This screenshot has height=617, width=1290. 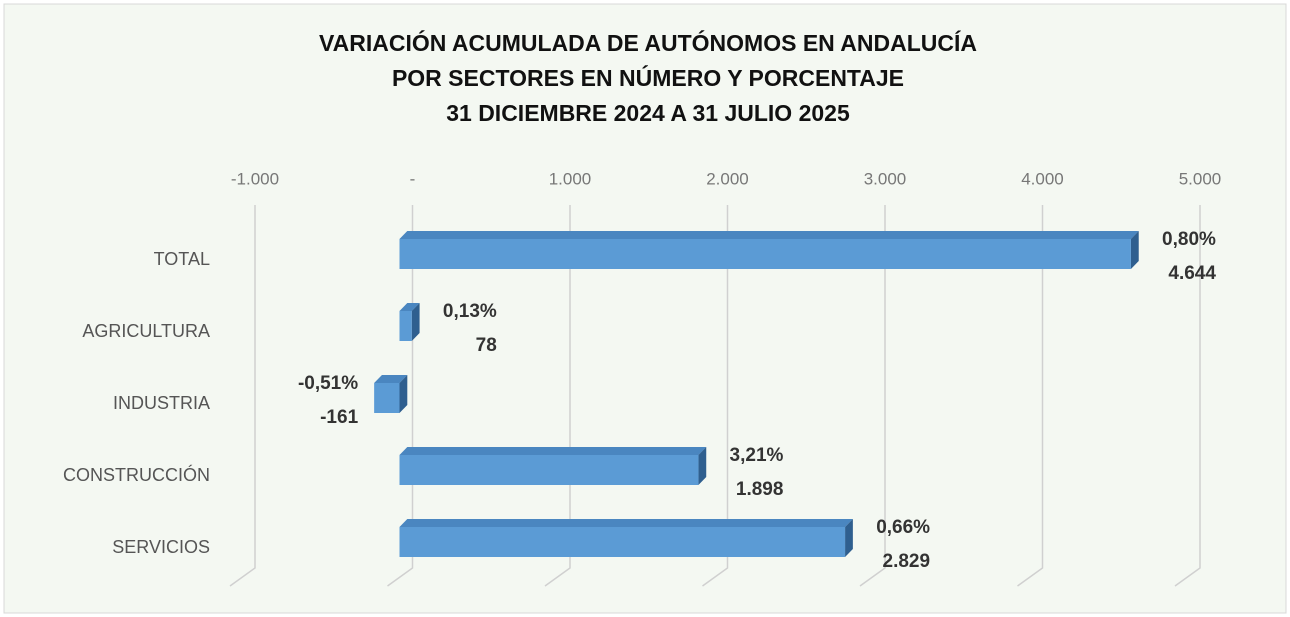 What do you see at coordinates (648, 113) in the screenshot?
I see `chart-title: 31 DICIEMBRE 2024 A 31 JULIO 2025` at bounding box center [648, 113].